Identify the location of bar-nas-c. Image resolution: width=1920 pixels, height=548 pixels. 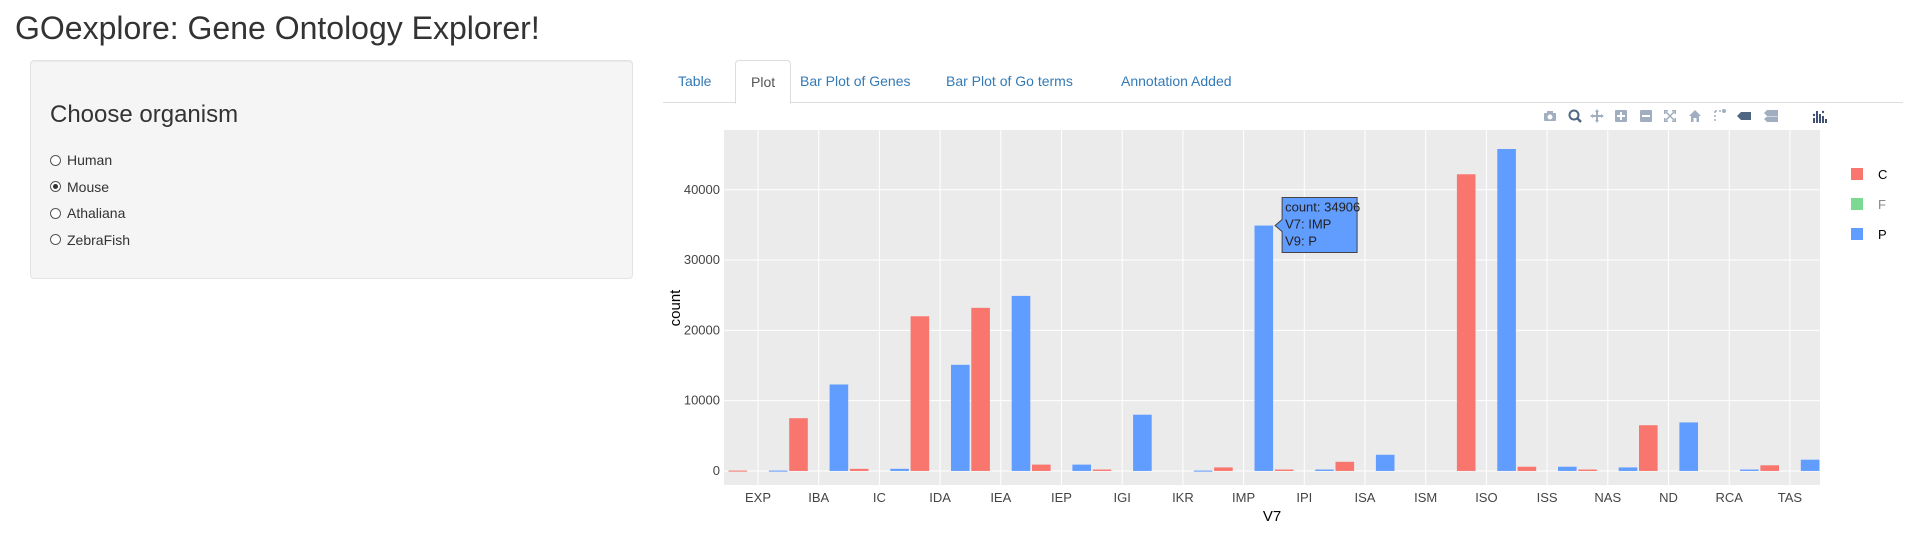
(1587, 470).